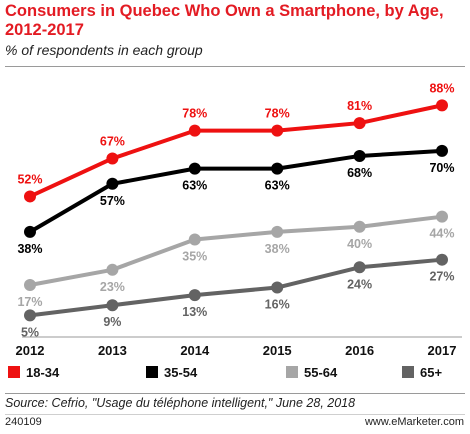  What do you see at coordinates (43, 372) in the screenshot?
I see `legend-label: 18-34` at bounding box center [43, 372].